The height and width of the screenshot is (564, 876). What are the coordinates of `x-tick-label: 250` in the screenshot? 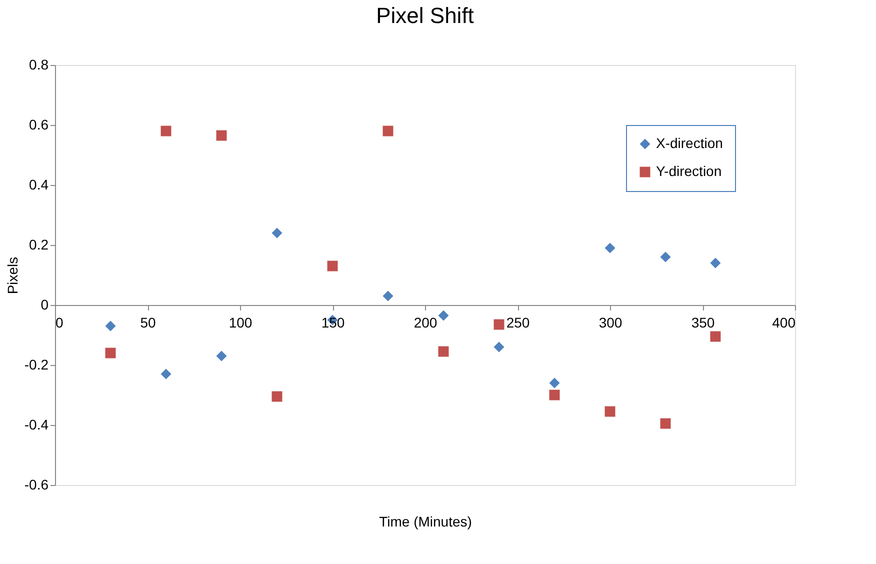 It's located at (518, 322).